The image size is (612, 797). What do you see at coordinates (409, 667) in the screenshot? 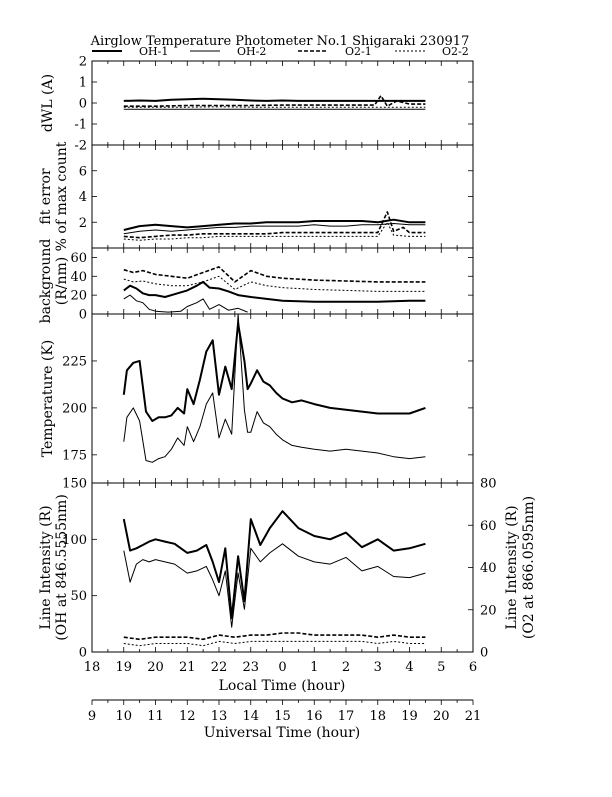
I see `x-tick-label-lt: 4` at bounding box center [409, 667].